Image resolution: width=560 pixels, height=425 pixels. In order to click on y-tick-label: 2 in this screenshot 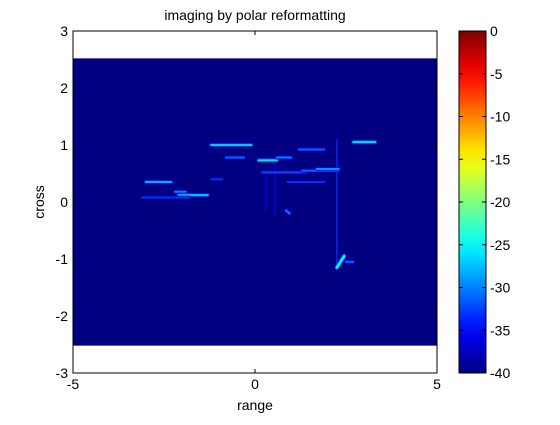, I will do `click(64, 88)`.